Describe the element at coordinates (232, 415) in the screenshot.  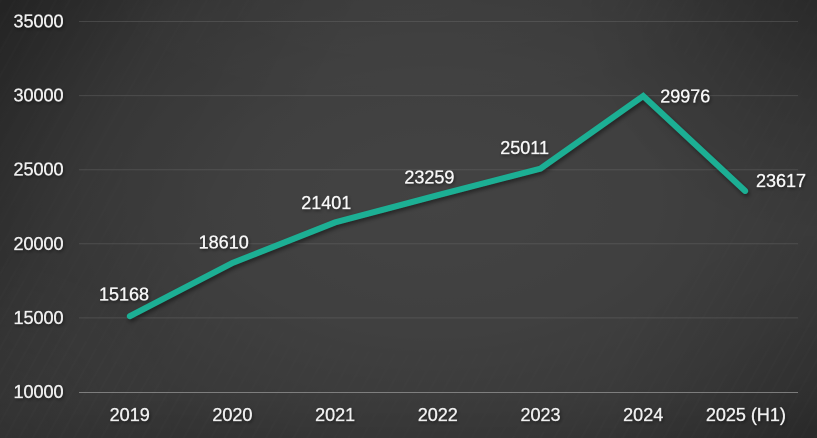
I see `svg-text: 2020` at that location.